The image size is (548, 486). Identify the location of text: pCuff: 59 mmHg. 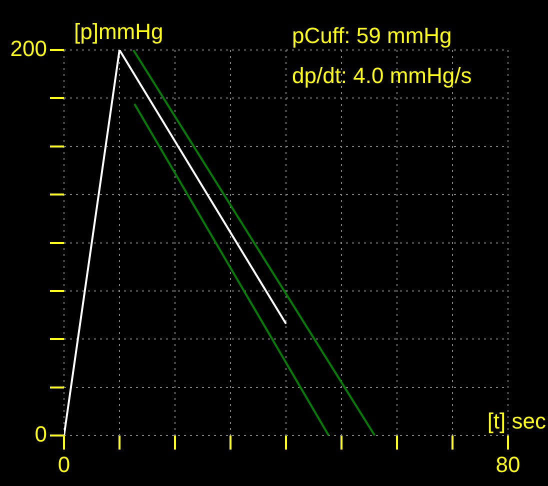
(372, 35).